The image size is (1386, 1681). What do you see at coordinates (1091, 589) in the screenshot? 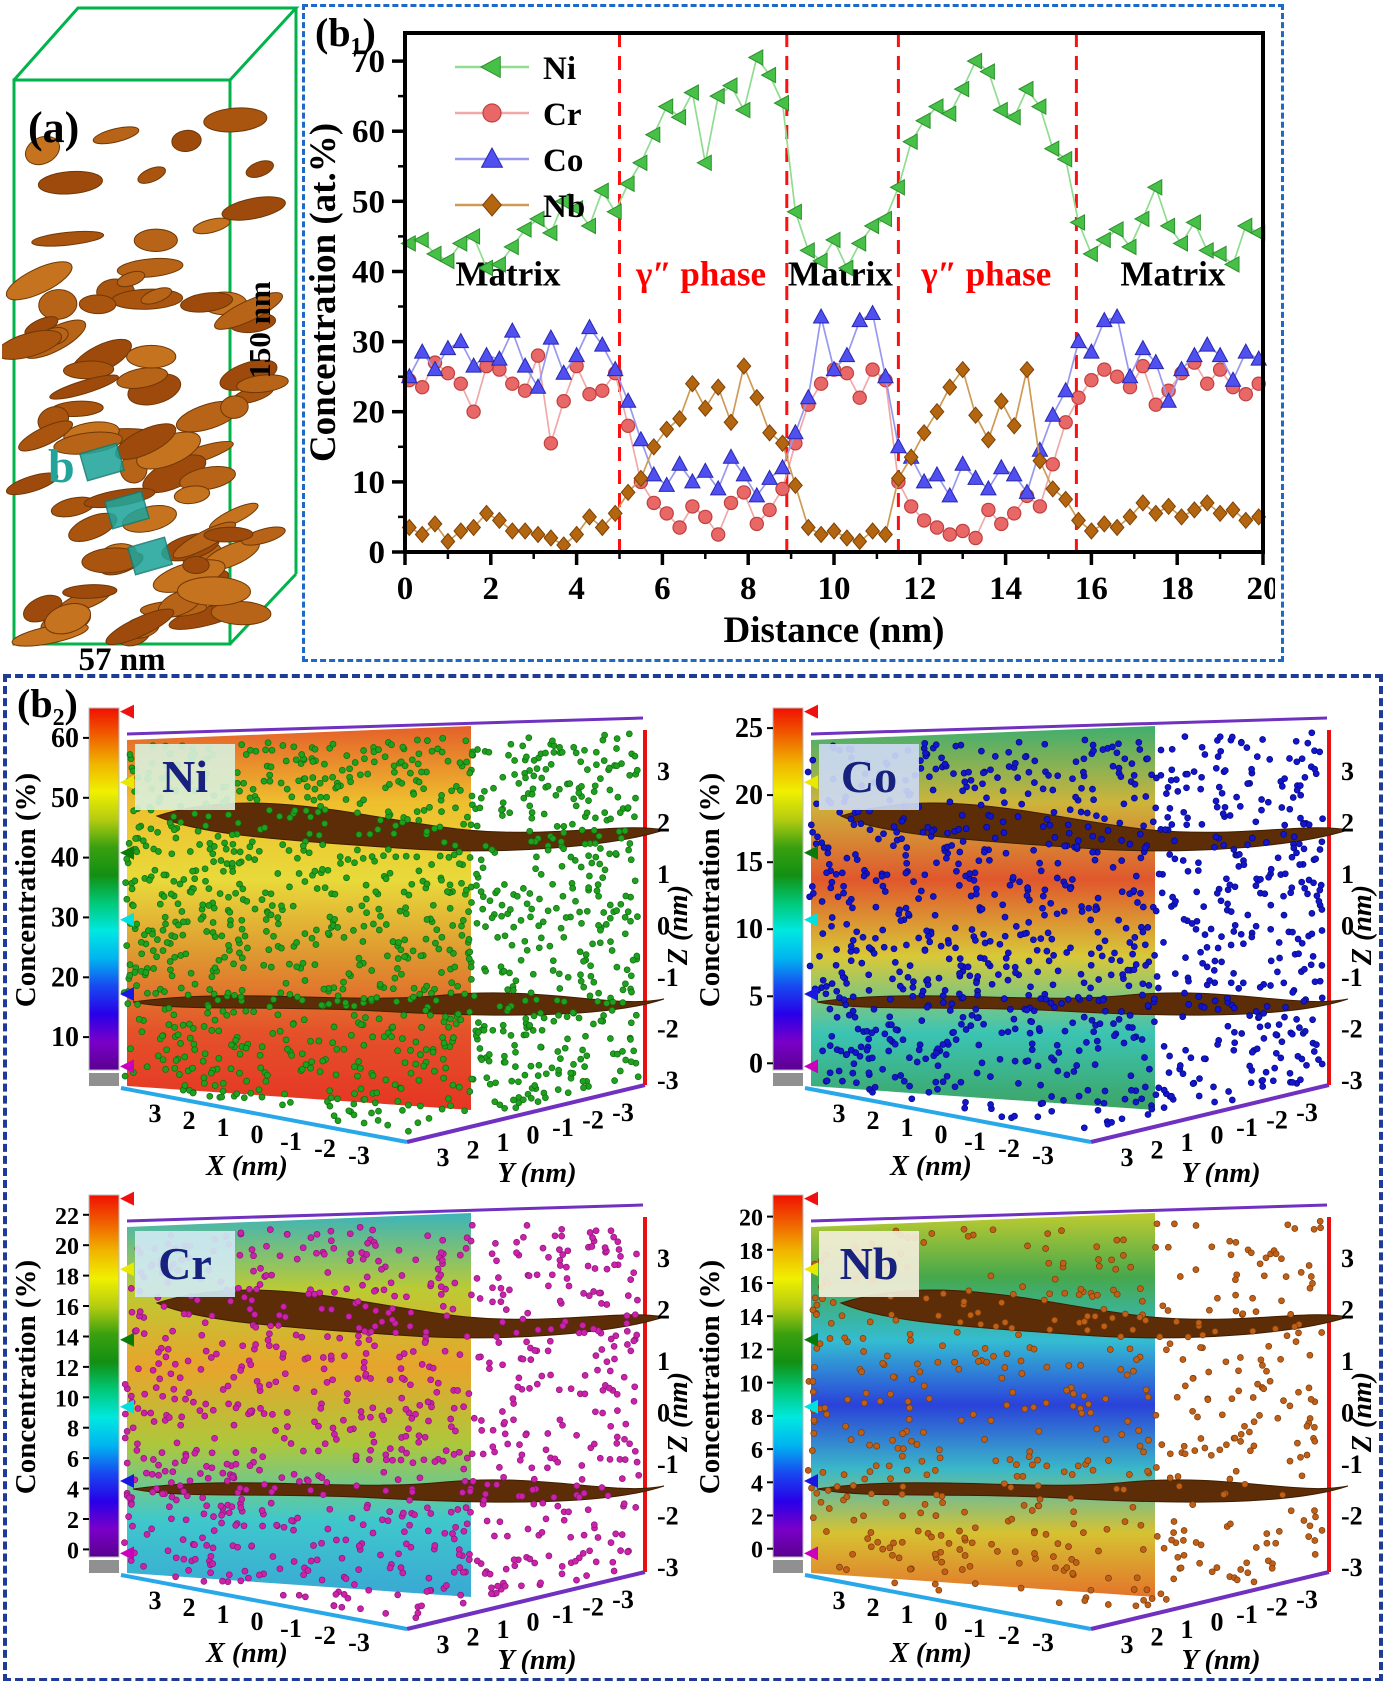
I see `svg-text: 16` at bounding box center [1091, 589].